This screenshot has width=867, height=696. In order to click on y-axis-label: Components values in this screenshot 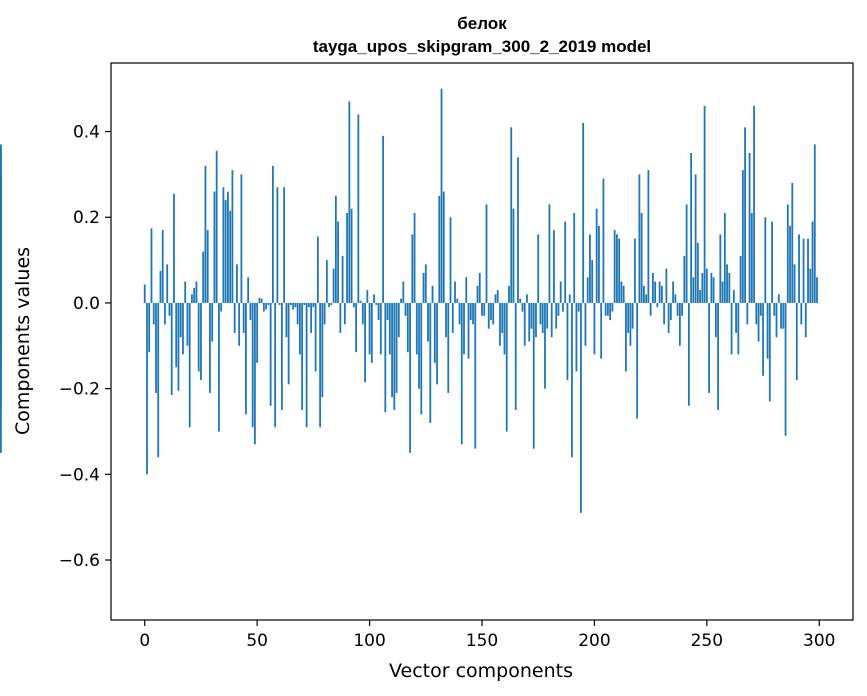, I will do `click(23, 341)`.